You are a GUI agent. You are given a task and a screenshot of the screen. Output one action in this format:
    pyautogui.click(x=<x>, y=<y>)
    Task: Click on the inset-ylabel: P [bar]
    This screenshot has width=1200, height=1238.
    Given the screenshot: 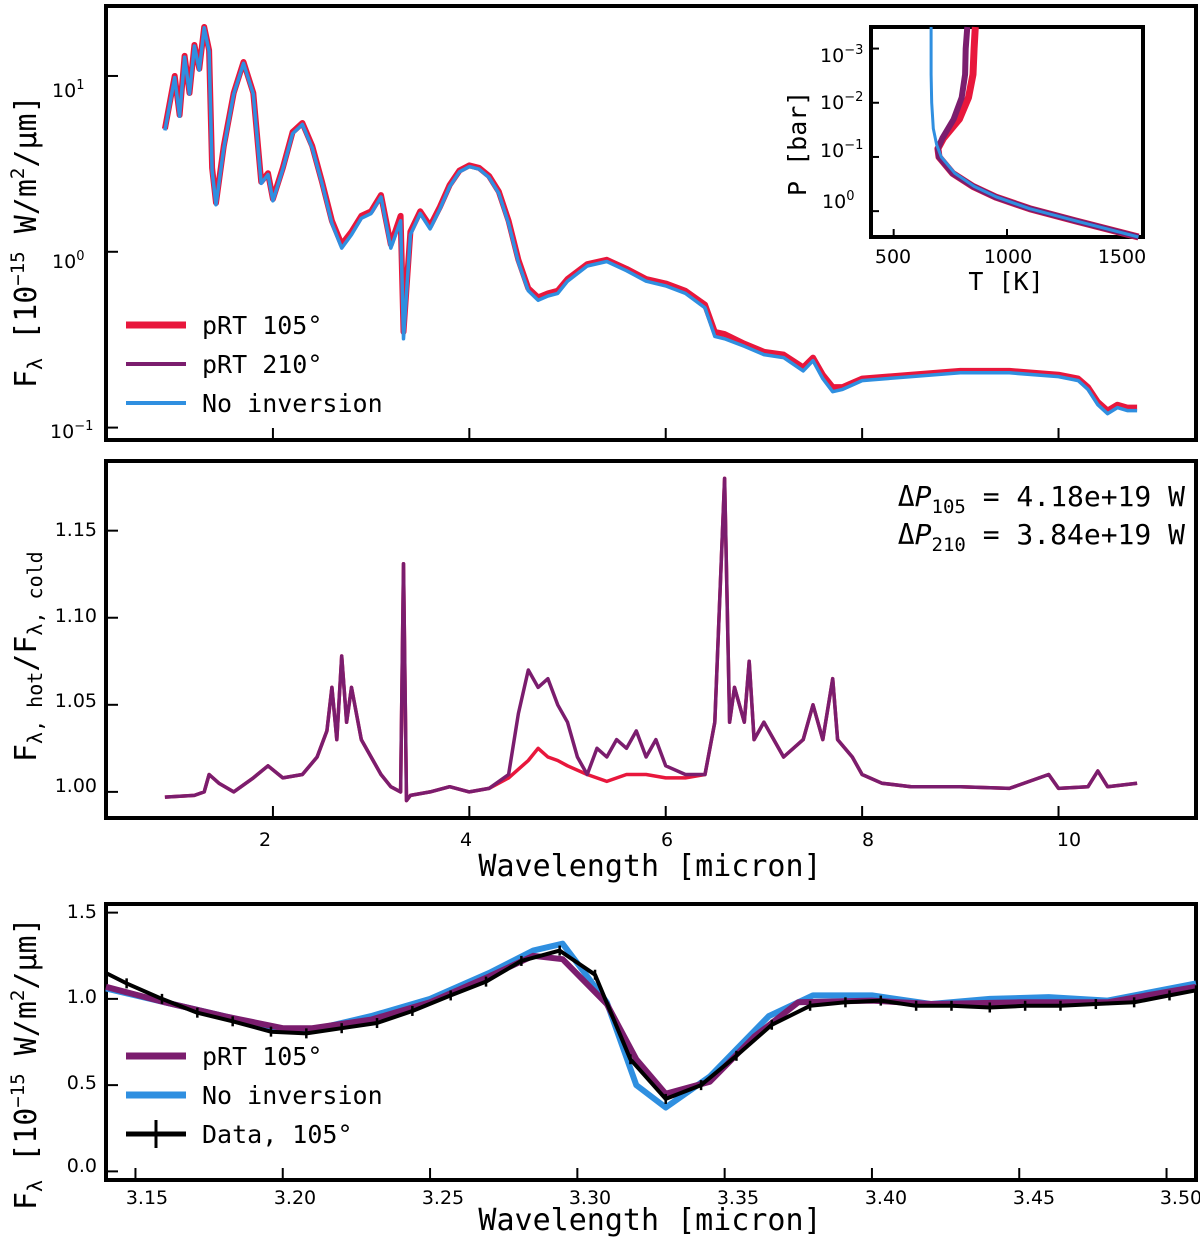 What is the action you would take?
    pyautogui.click(x=797, y=143)
    